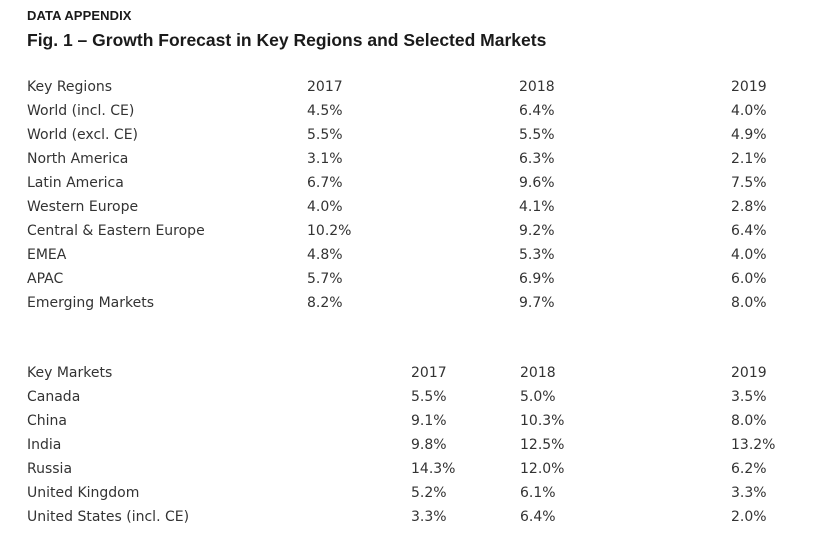 The height and width of the screenshot is (559, 835). I want to click on value-2018: 9.6%, so click(537, 183).